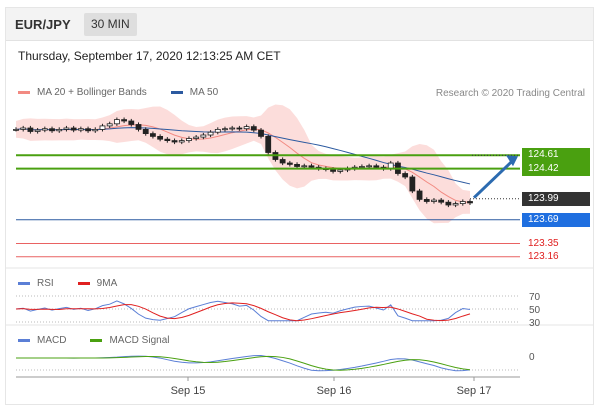 Image resolution: width=599 pixels, height=409 pixels. What do you see at coordinates (52, 340) in the screenshot?
I see `legend-label-macd: MACD` at bounding box center [52, 340].